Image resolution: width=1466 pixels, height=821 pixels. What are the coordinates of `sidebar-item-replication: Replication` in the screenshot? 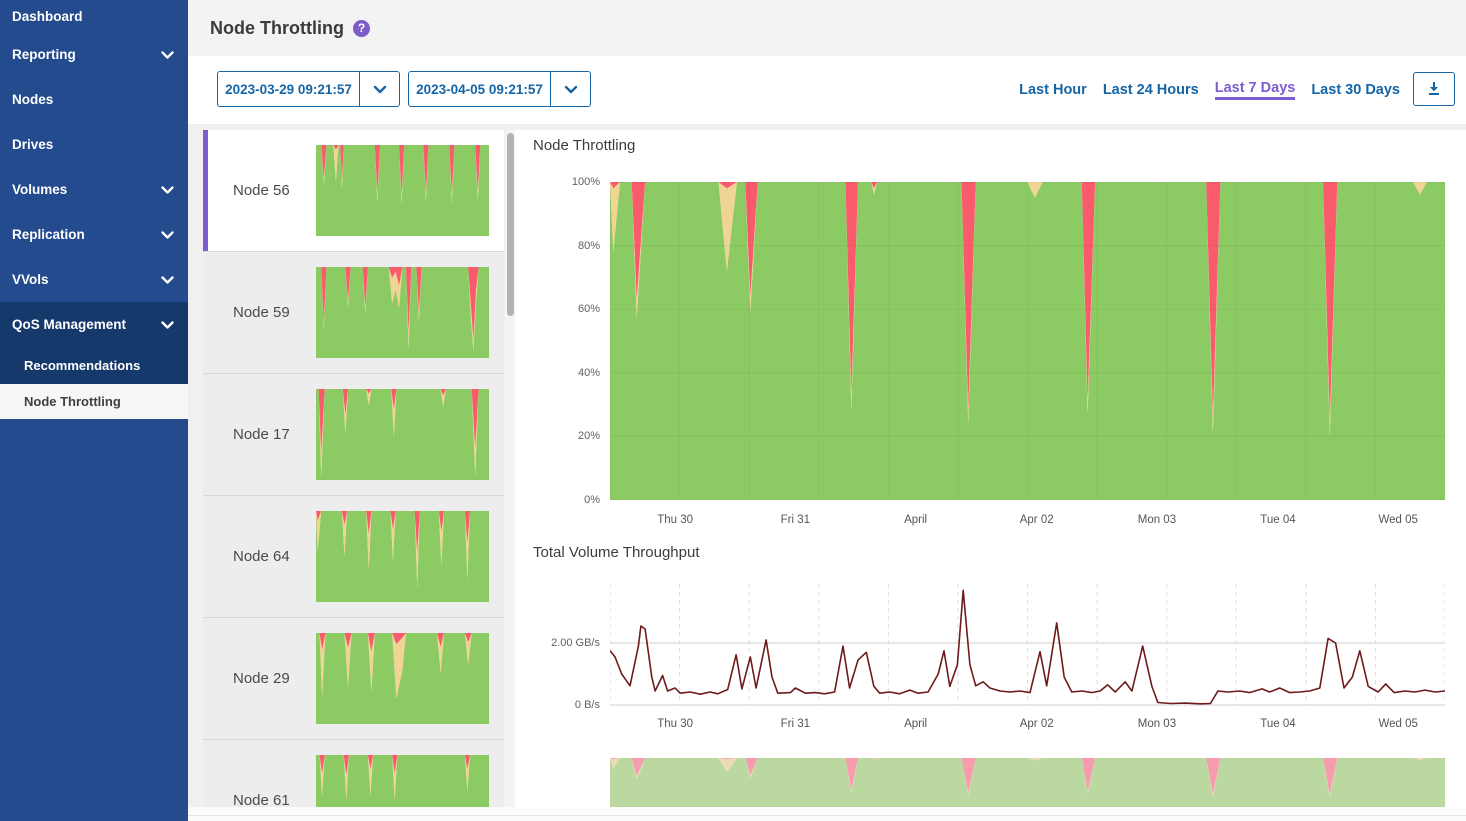 It's located at (94, 234).